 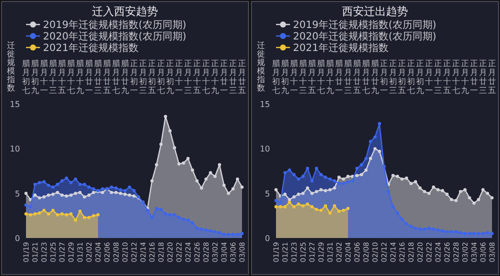 I want to click on text: 腊月十三, so click(x=53, y=77).